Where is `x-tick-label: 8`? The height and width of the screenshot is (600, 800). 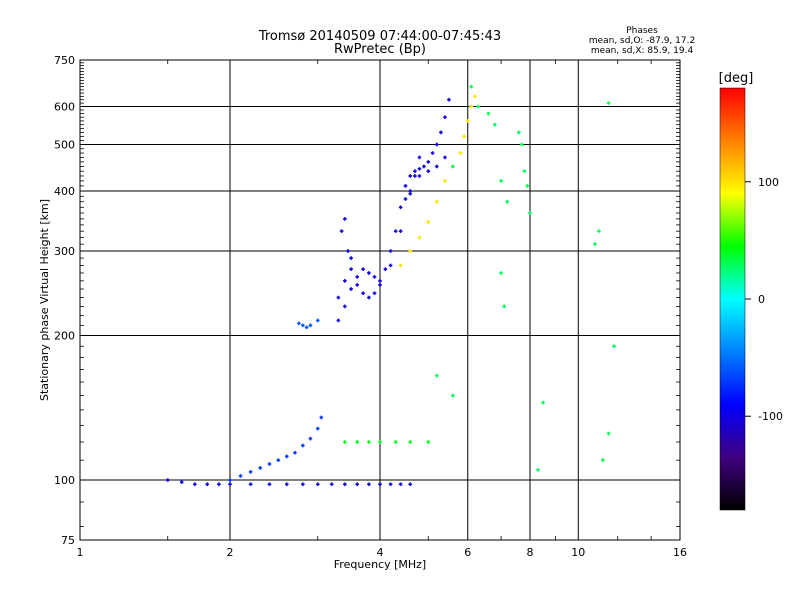
x-tick-label: 8 is located at coordinates (530, 552).